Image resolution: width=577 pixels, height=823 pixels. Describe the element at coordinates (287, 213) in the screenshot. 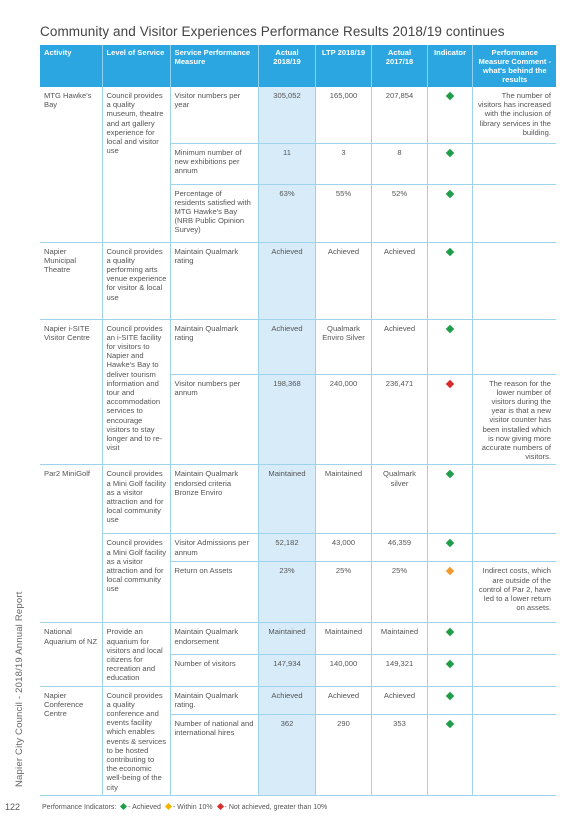

I see `actual-cell: 63%` at that location.